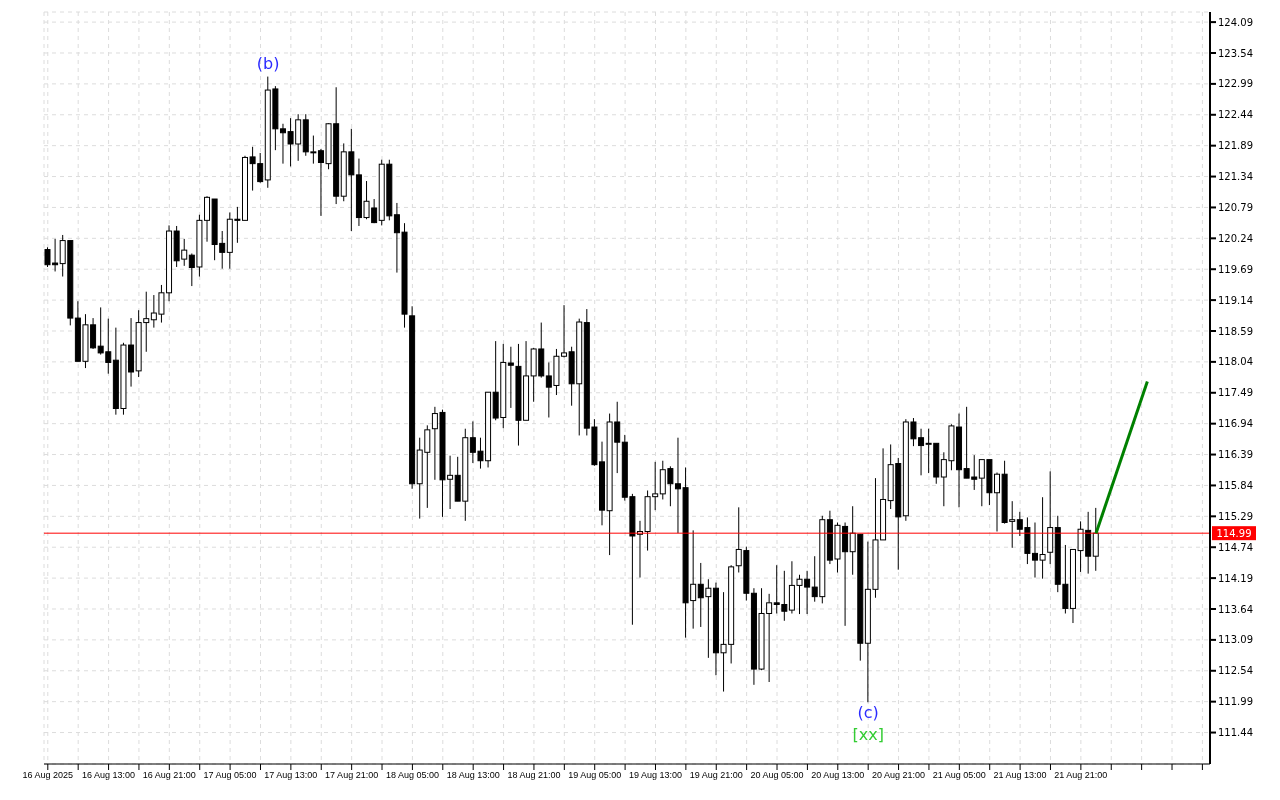  Describe the element at coordinates (1235, 177) in the screenshot. I see `y-tick-label: 121.34` at that location.